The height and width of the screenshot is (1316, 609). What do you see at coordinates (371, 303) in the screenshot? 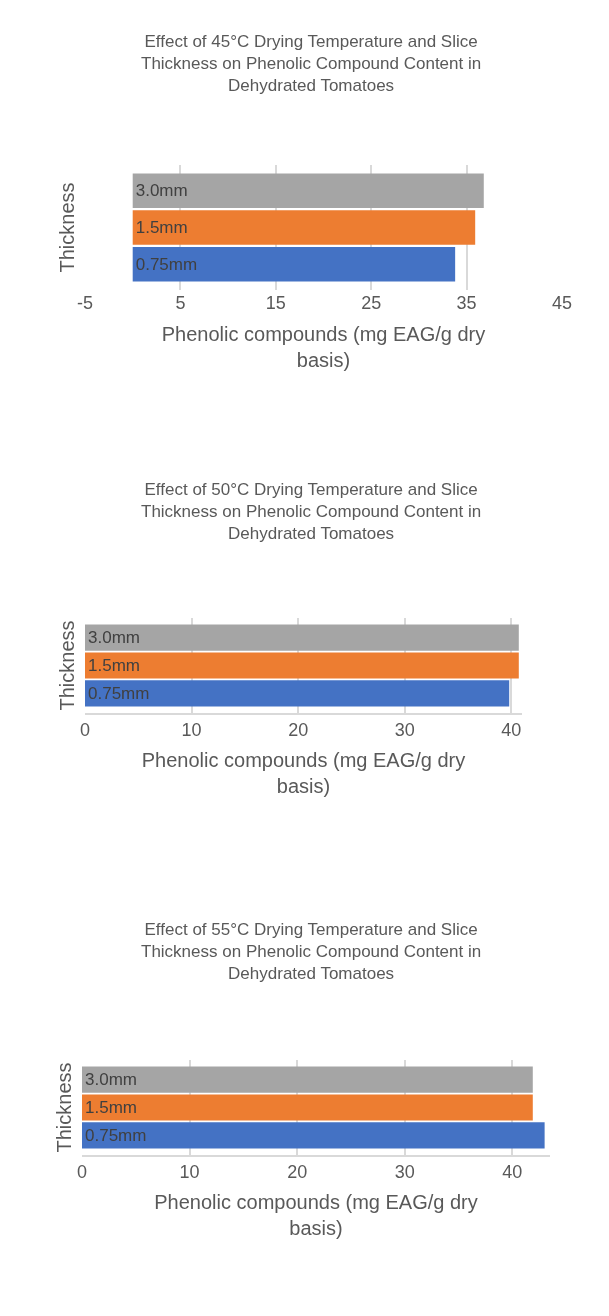
I see `x-tick-label: 25` at bounding box center [371, 303].